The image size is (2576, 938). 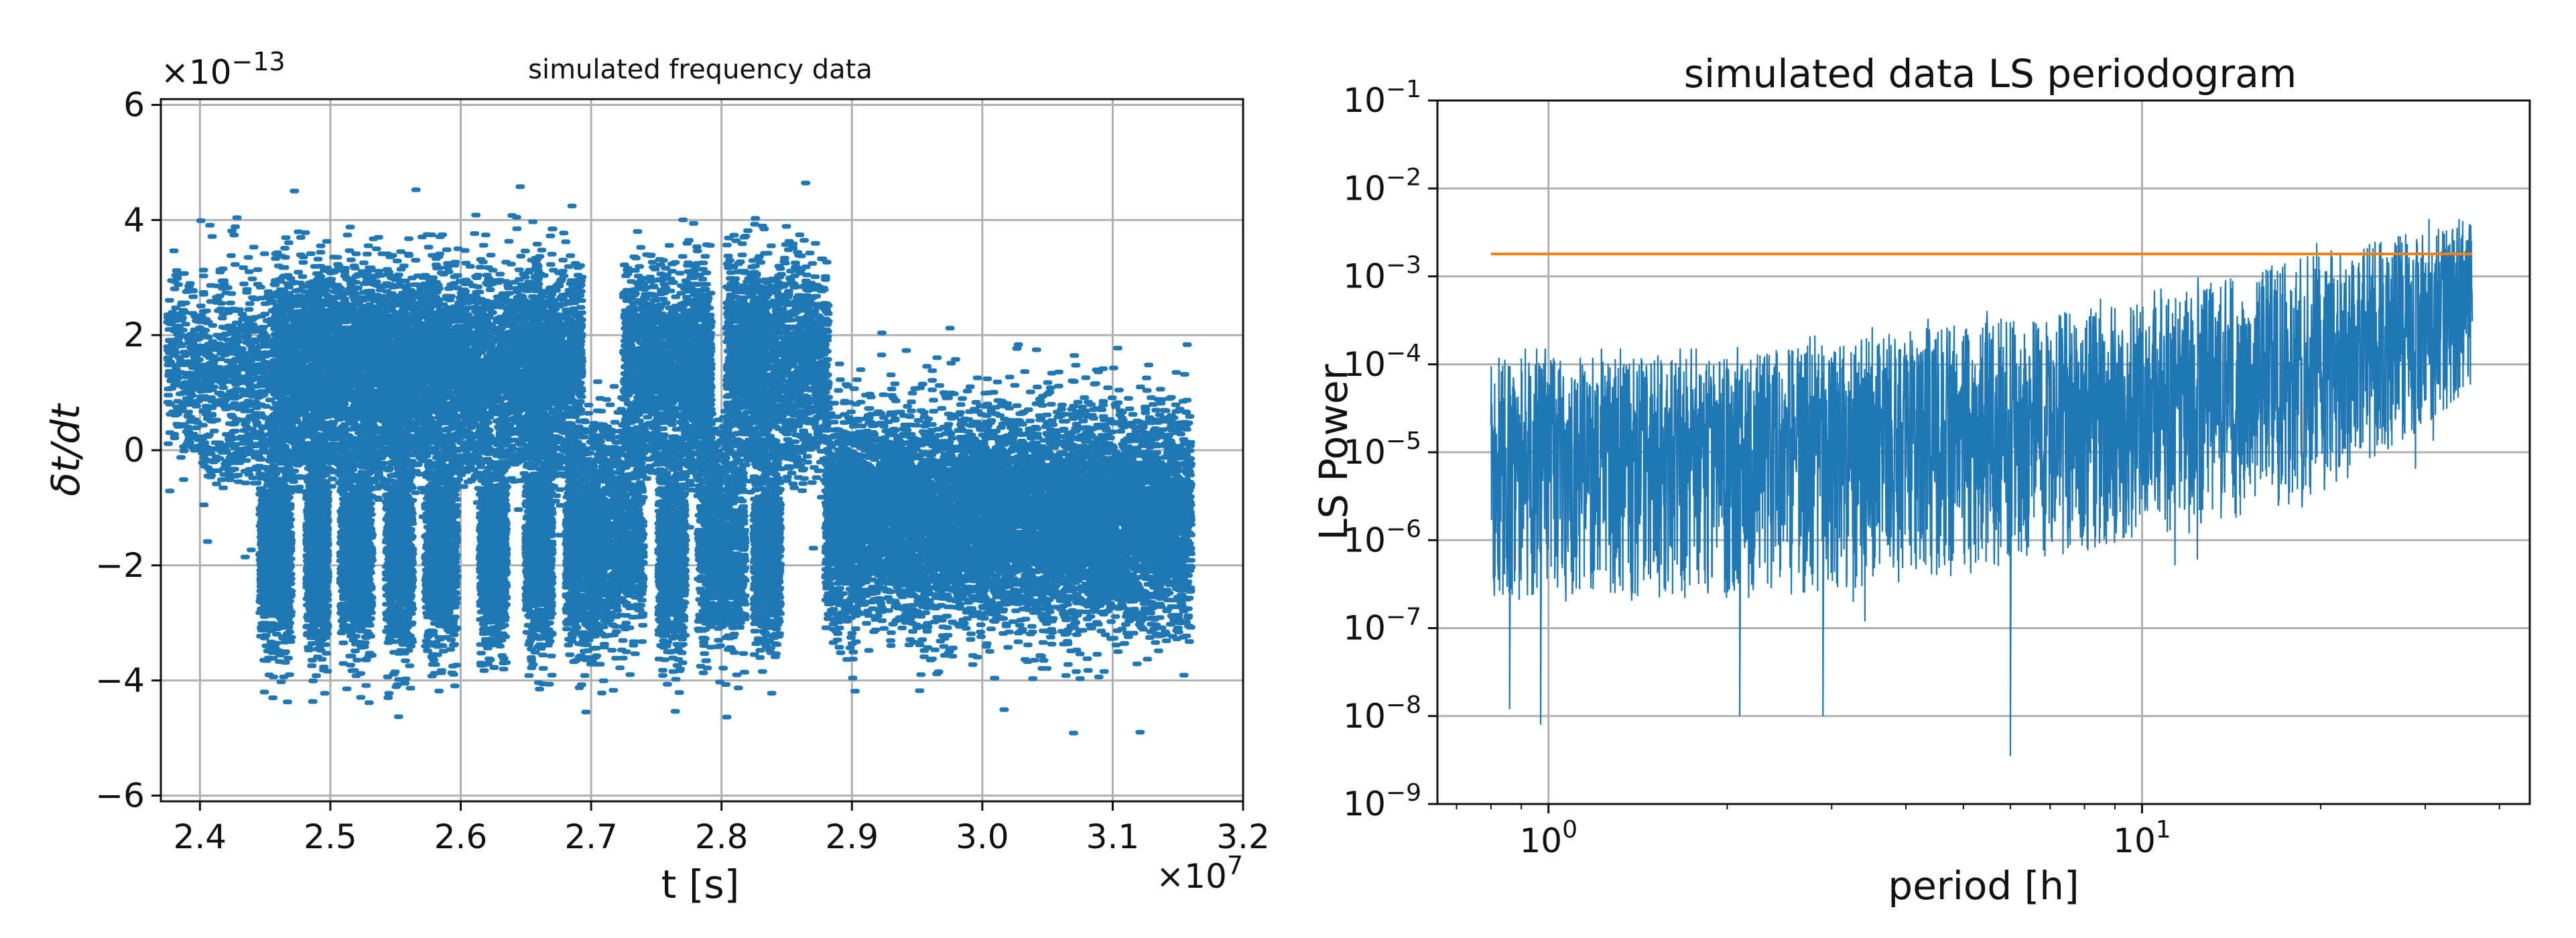 What do you see at coordinates (982, 837) in the screenshot?
I see `left-x-tick-label-6: 3.0` at bounding box center [982, 837].